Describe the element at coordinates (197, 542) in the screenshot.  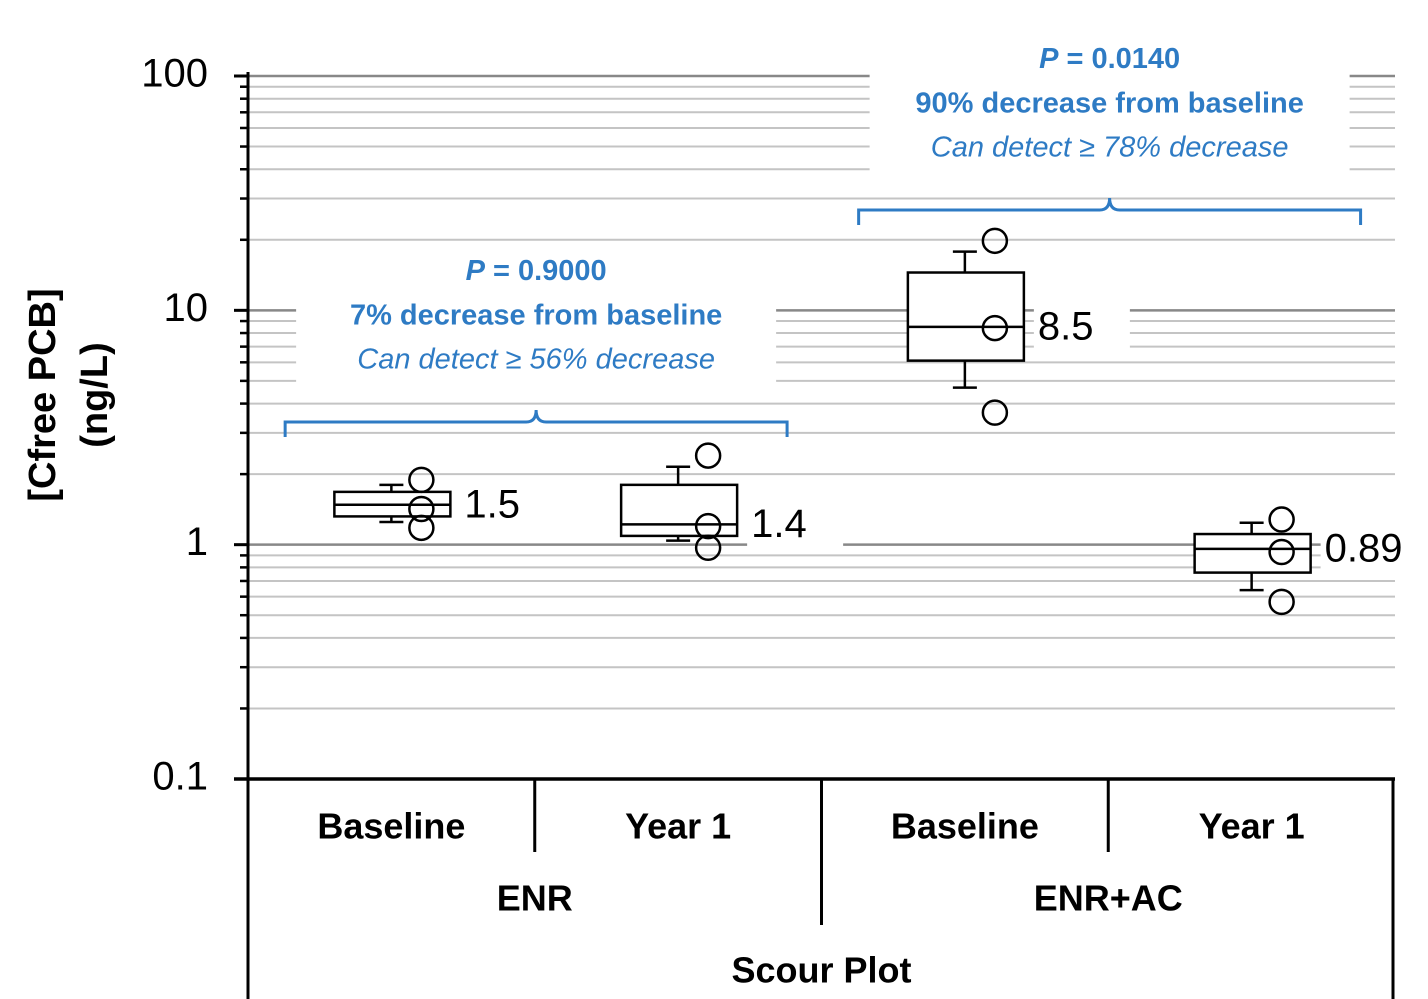
I see `y-tick-label: 1` at that location.